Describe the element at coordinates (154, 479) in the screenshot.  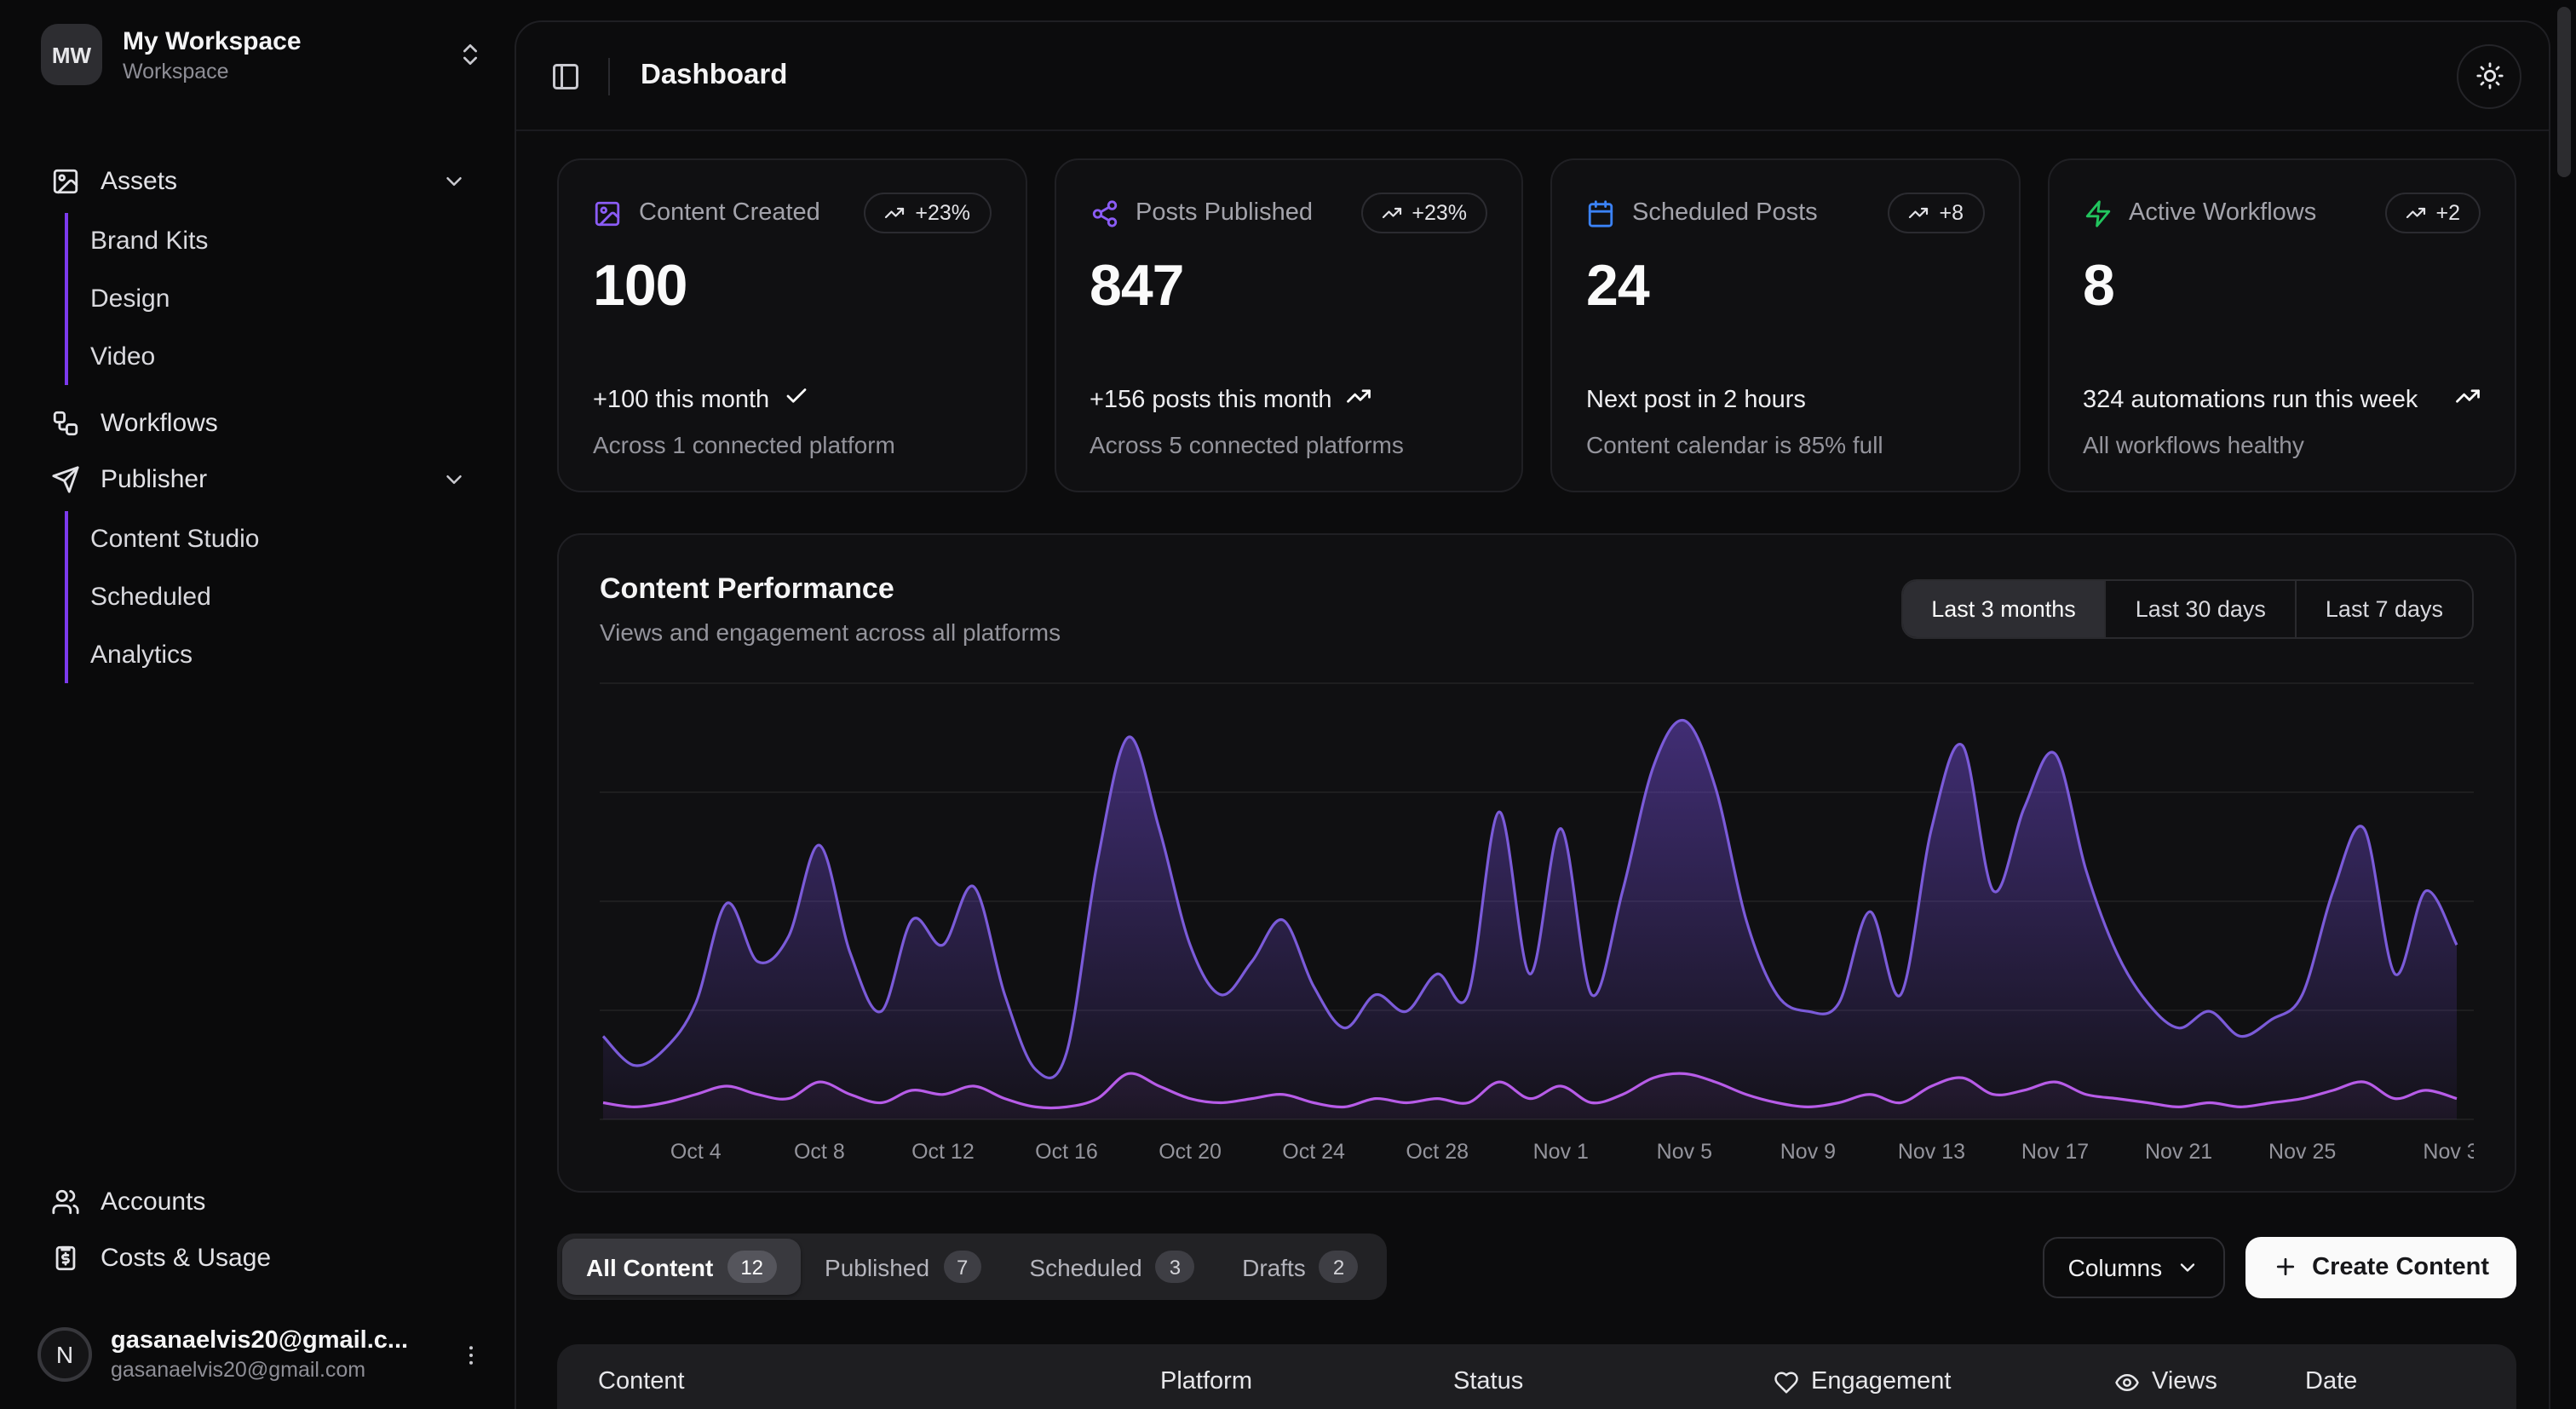
I see `sidebar-item-label: Publisher` at that location.